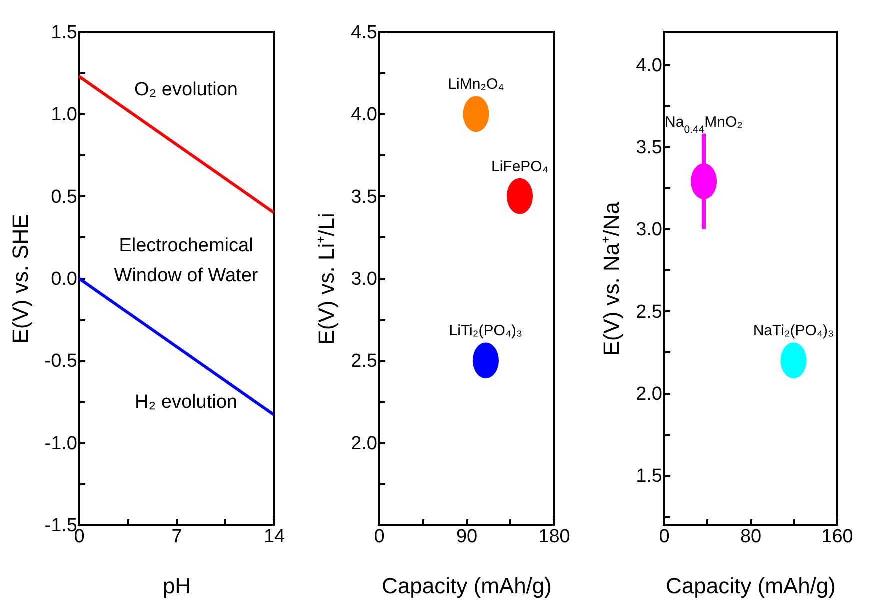 This screenshot has width=881, height=603. What do you see at coordinates (793, 331) in the screenshot?
I see `series-label: NaTi₂(PO₄)₃` at bounding box center [793, 331].